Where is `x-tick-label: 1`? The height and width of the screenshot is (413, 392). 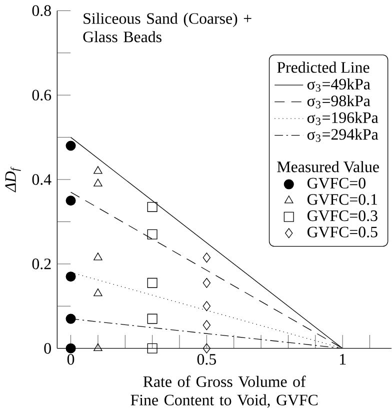
x-tick-label: 1 is located at coordinates (343, 359).